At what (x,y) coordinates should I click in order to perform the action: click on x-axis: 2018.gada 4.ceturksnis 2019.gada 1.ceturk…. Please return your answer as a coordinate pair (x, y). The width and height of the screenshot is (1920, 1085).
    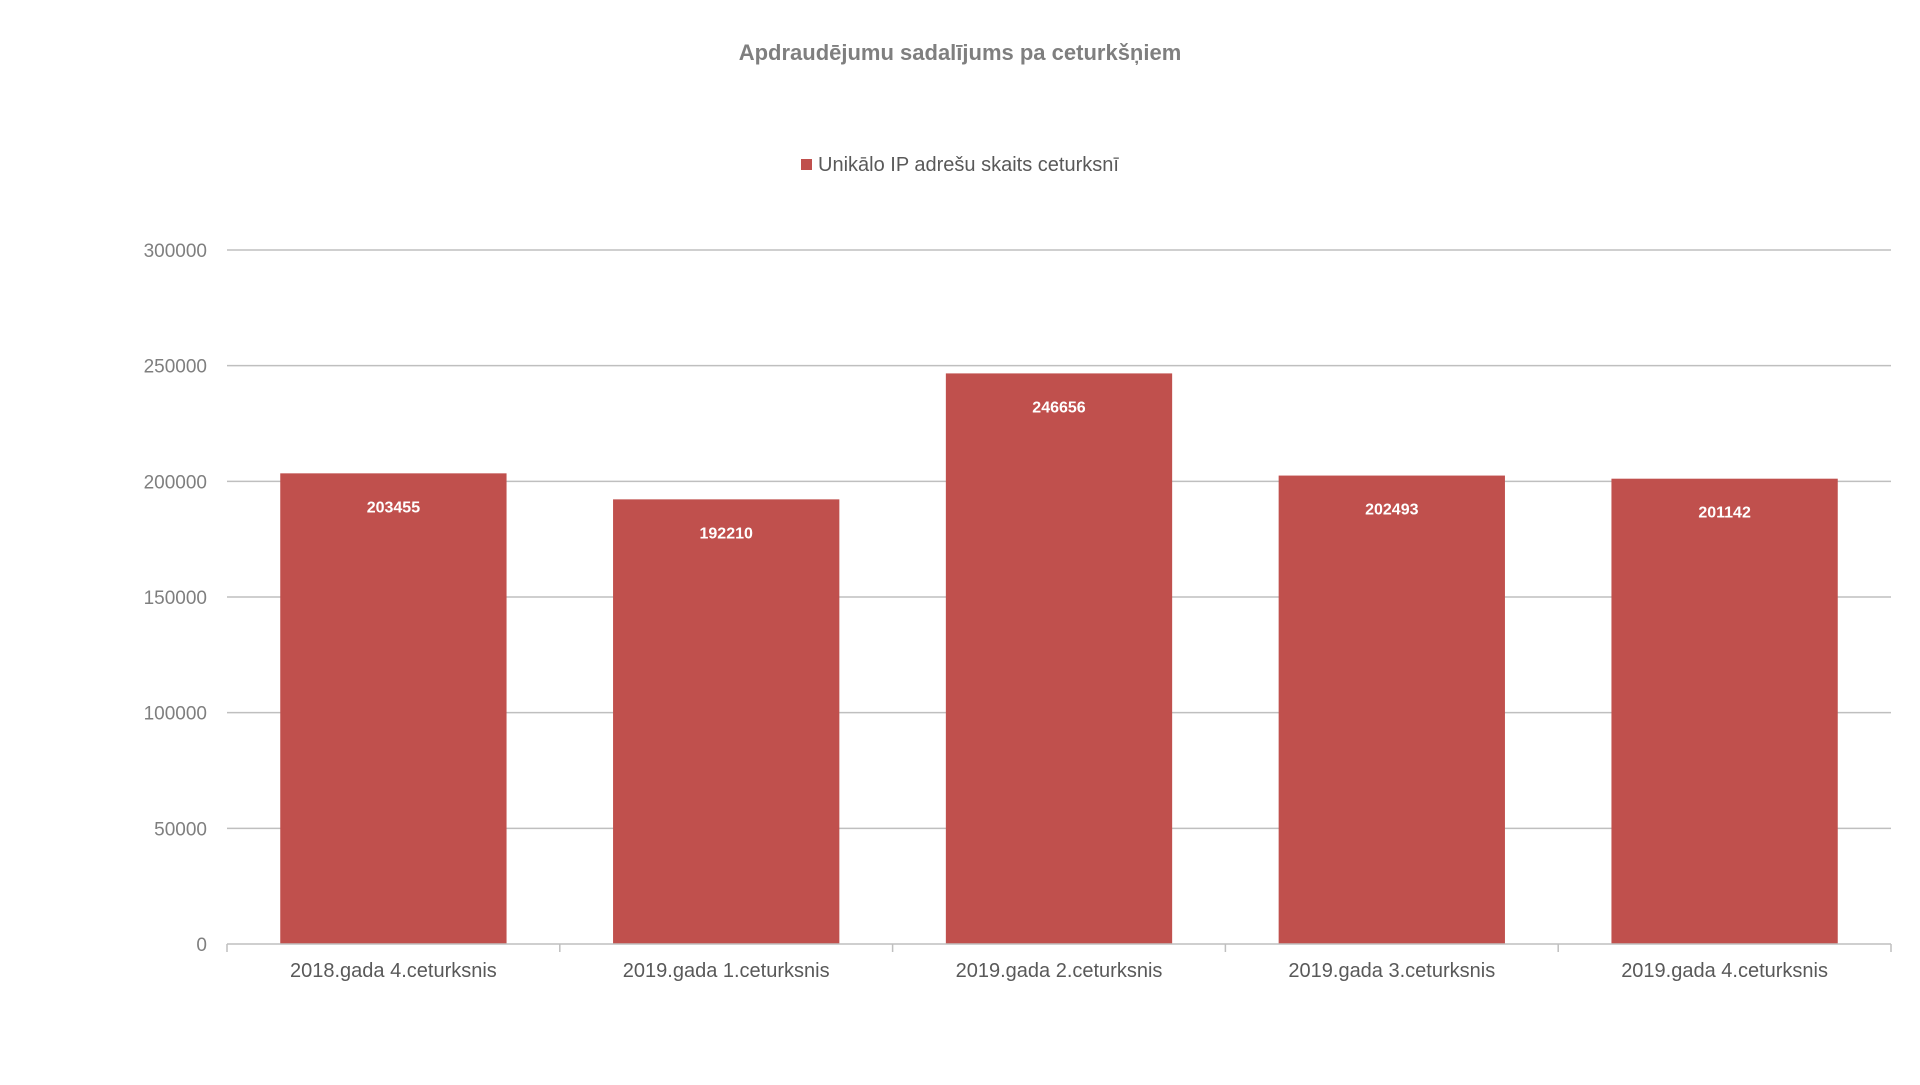
    Looking at the image, I should click on (1059, 962).